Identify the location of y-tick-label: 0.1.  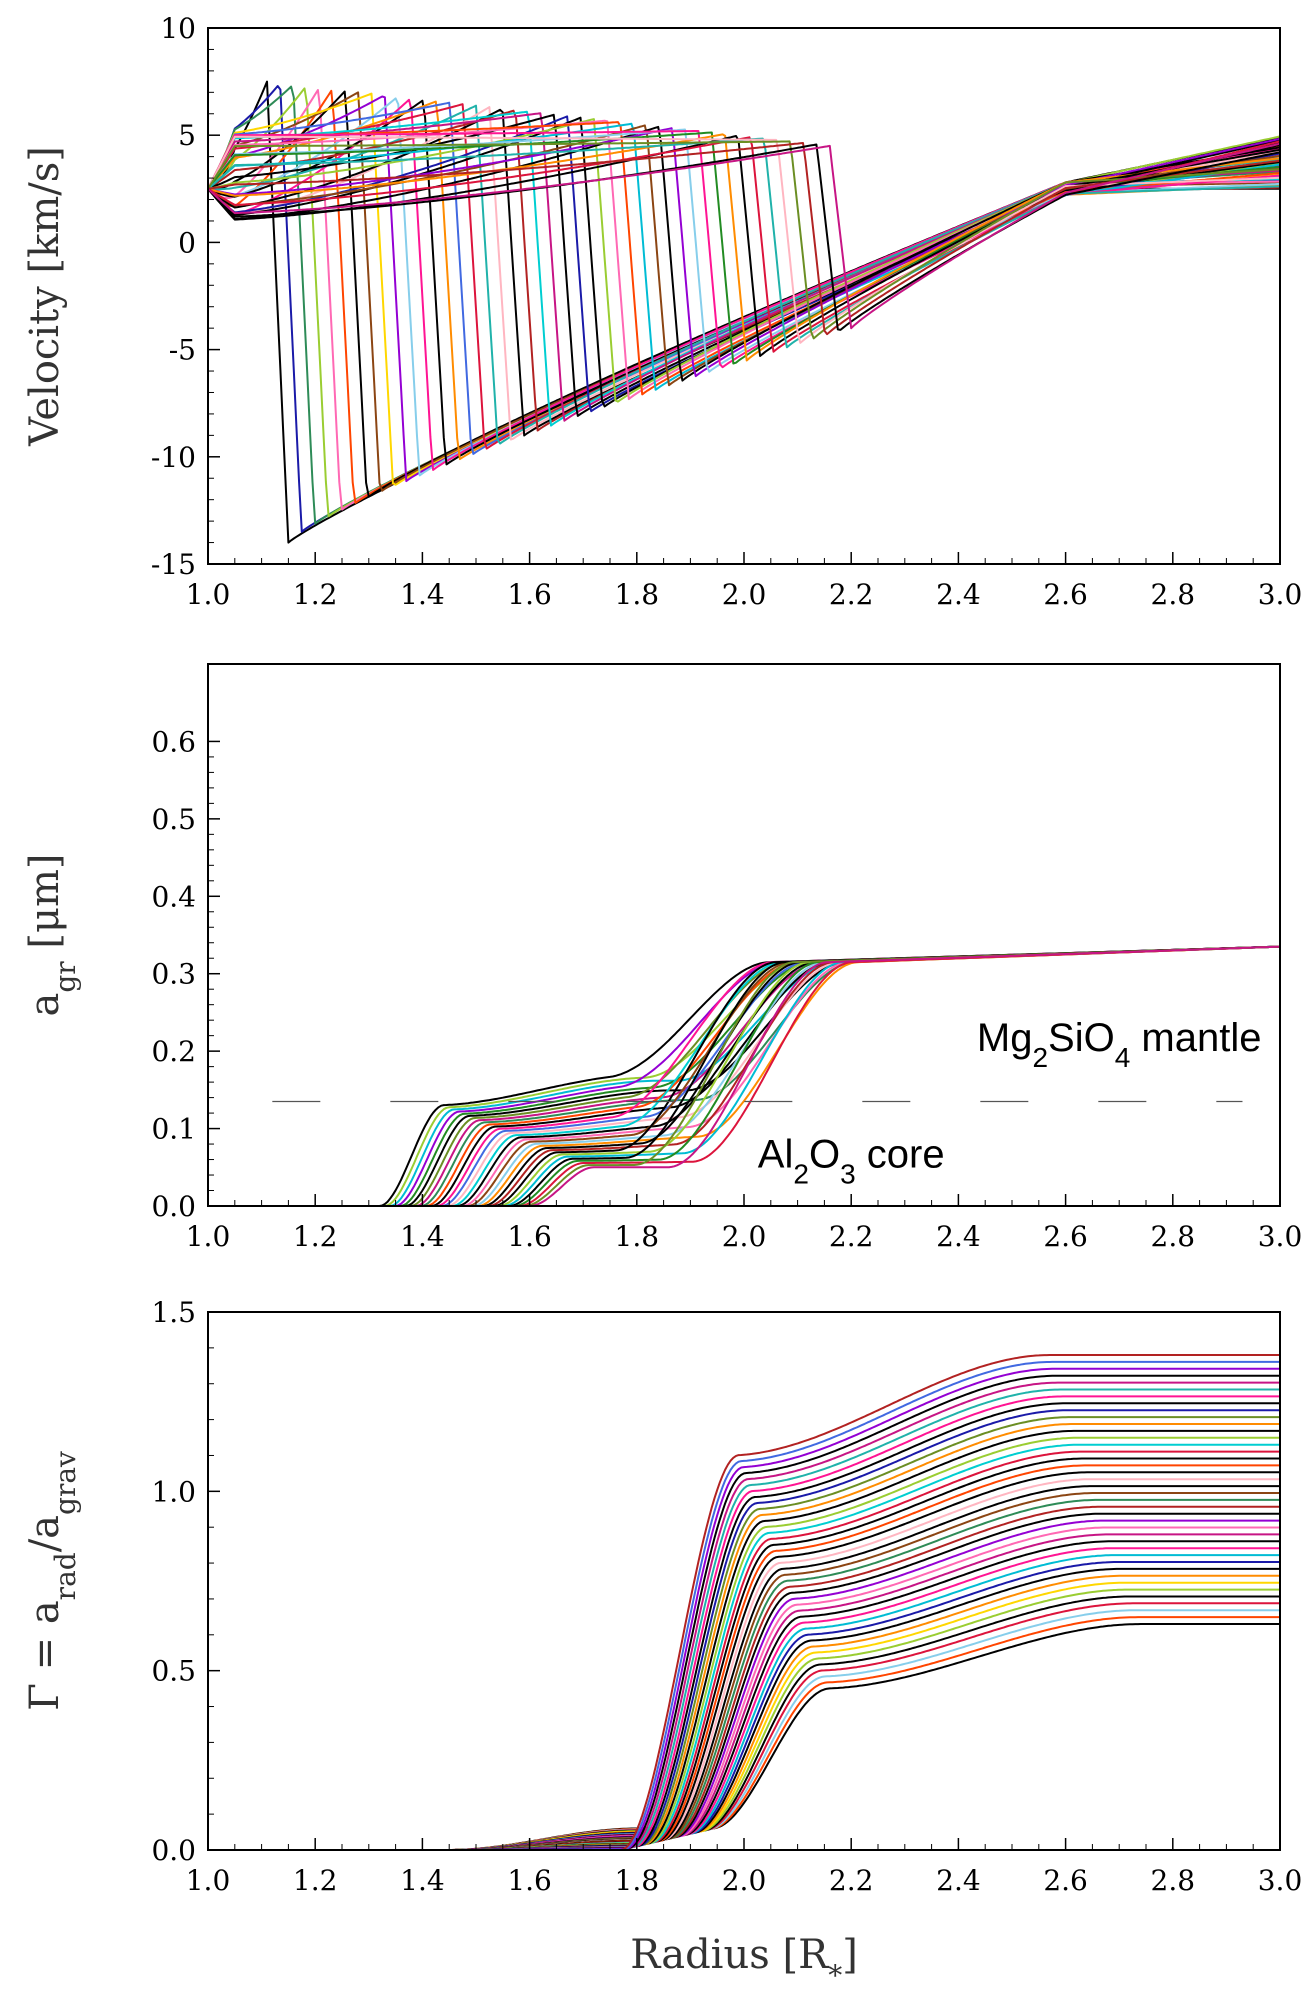
(173, 1129).